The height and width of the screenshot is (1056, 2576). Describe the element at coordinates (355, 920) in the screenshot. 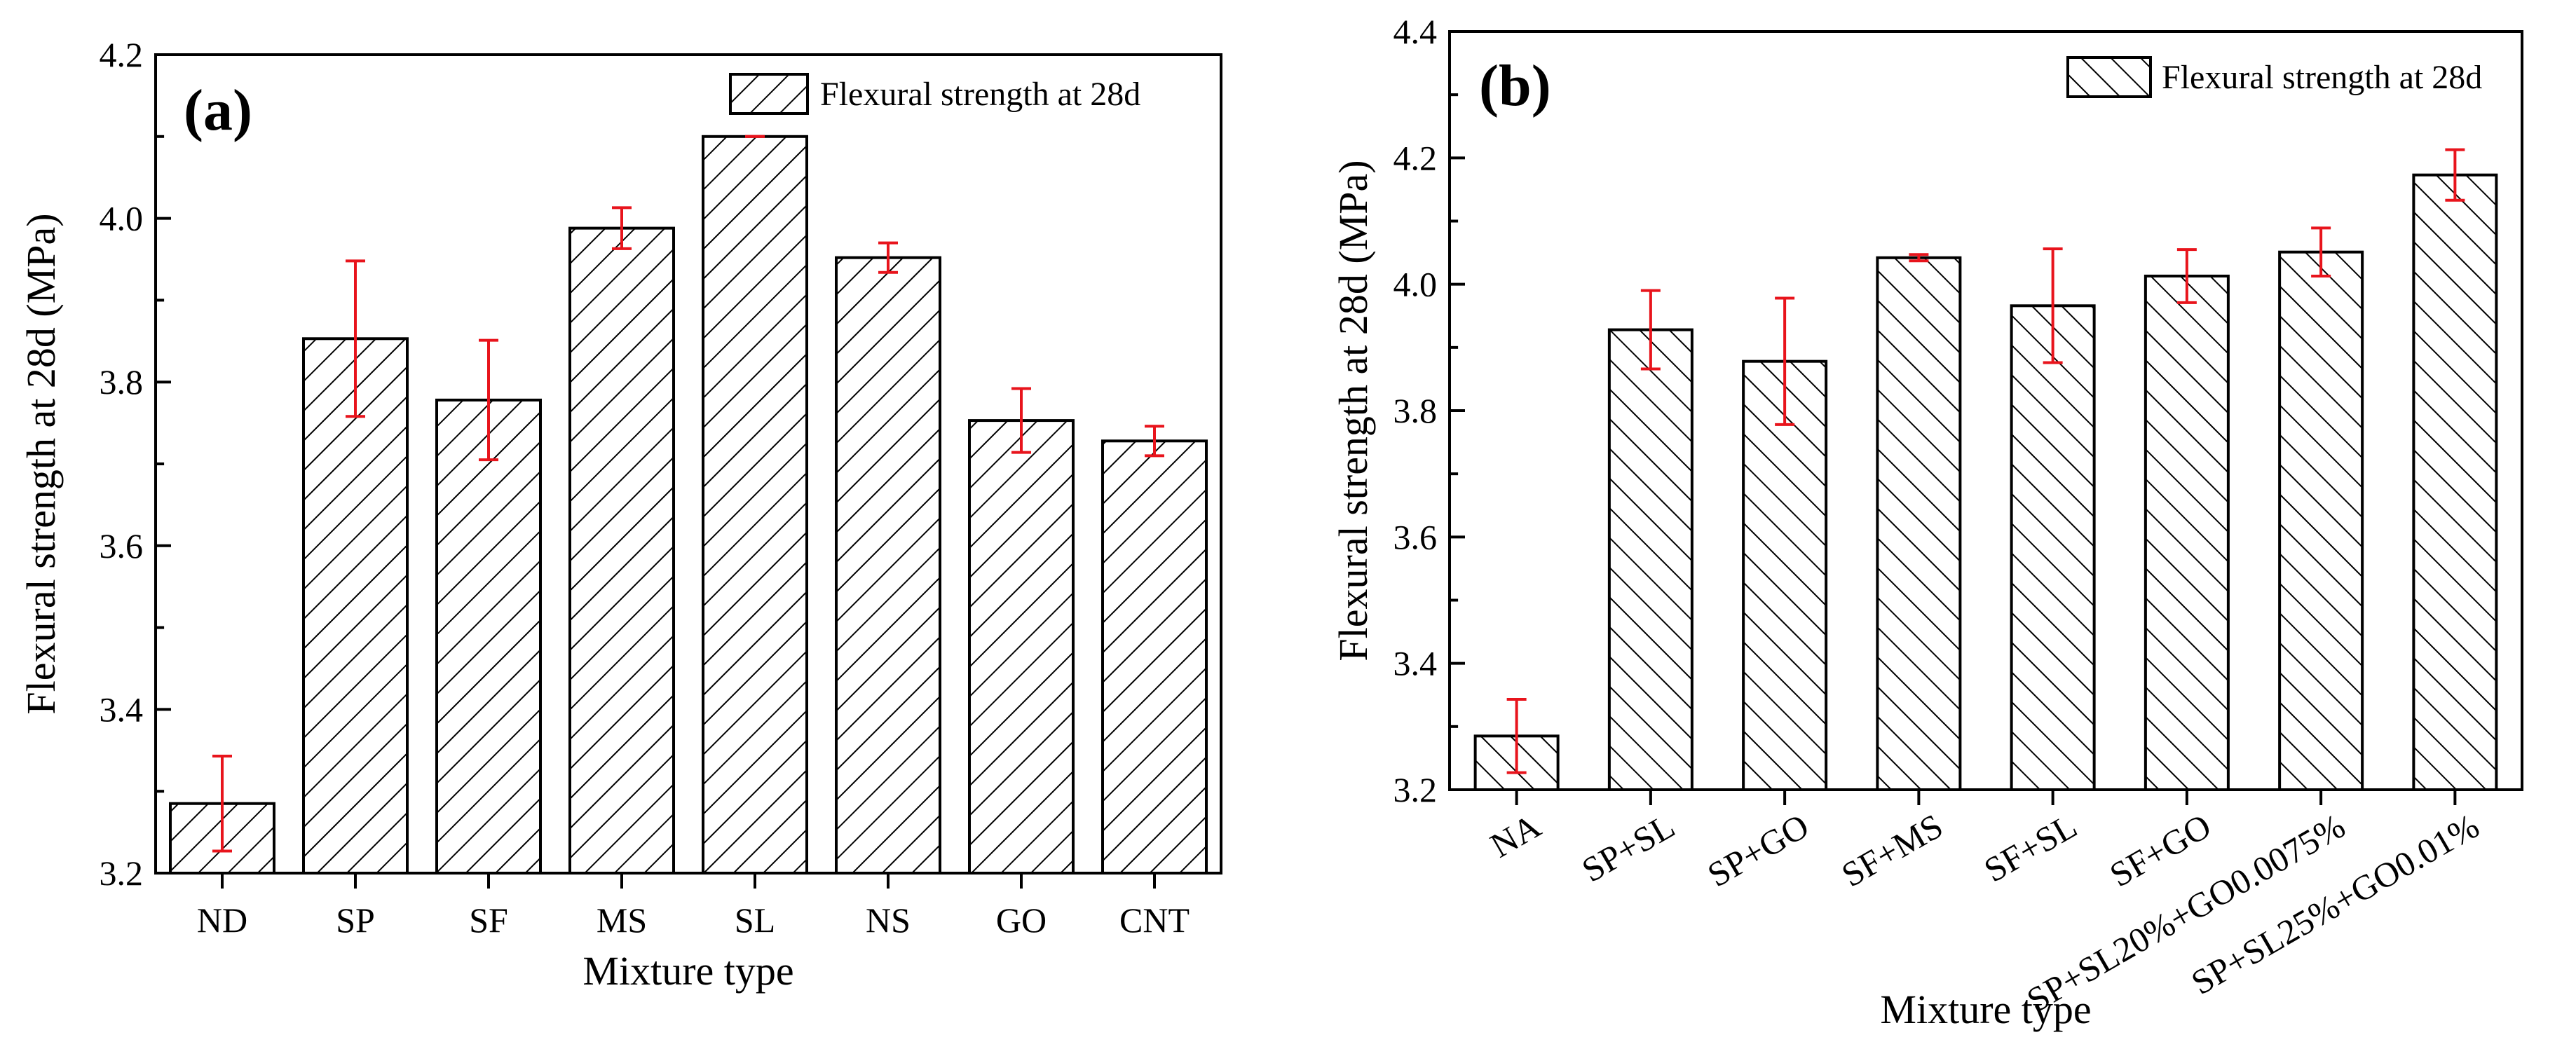

I see `x-tick-label: SP` at that location.